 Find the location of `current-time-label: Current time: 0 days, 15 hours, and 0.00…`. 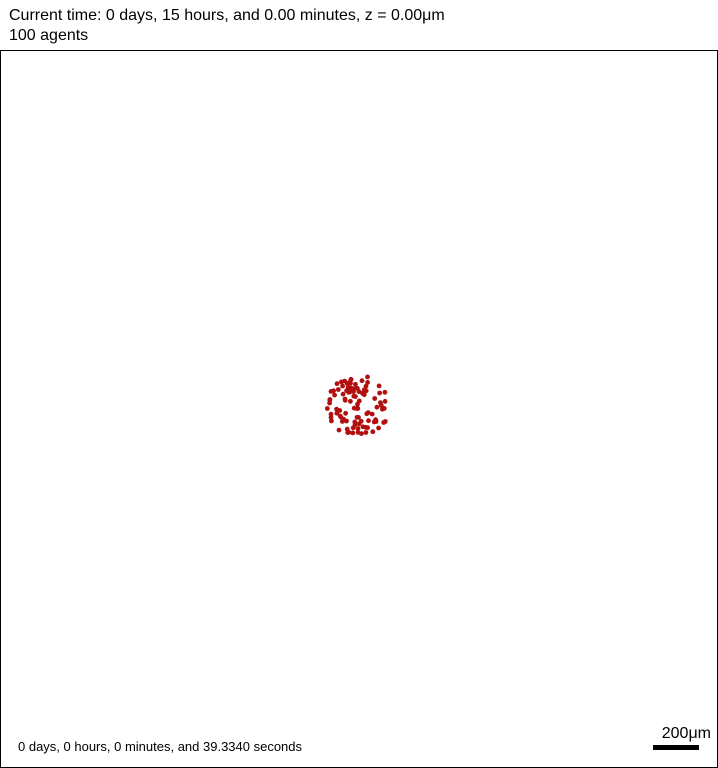

current-time-label: Current time: 0 days, 15 hours, and 0.00… is located at coordinates (227, 15).